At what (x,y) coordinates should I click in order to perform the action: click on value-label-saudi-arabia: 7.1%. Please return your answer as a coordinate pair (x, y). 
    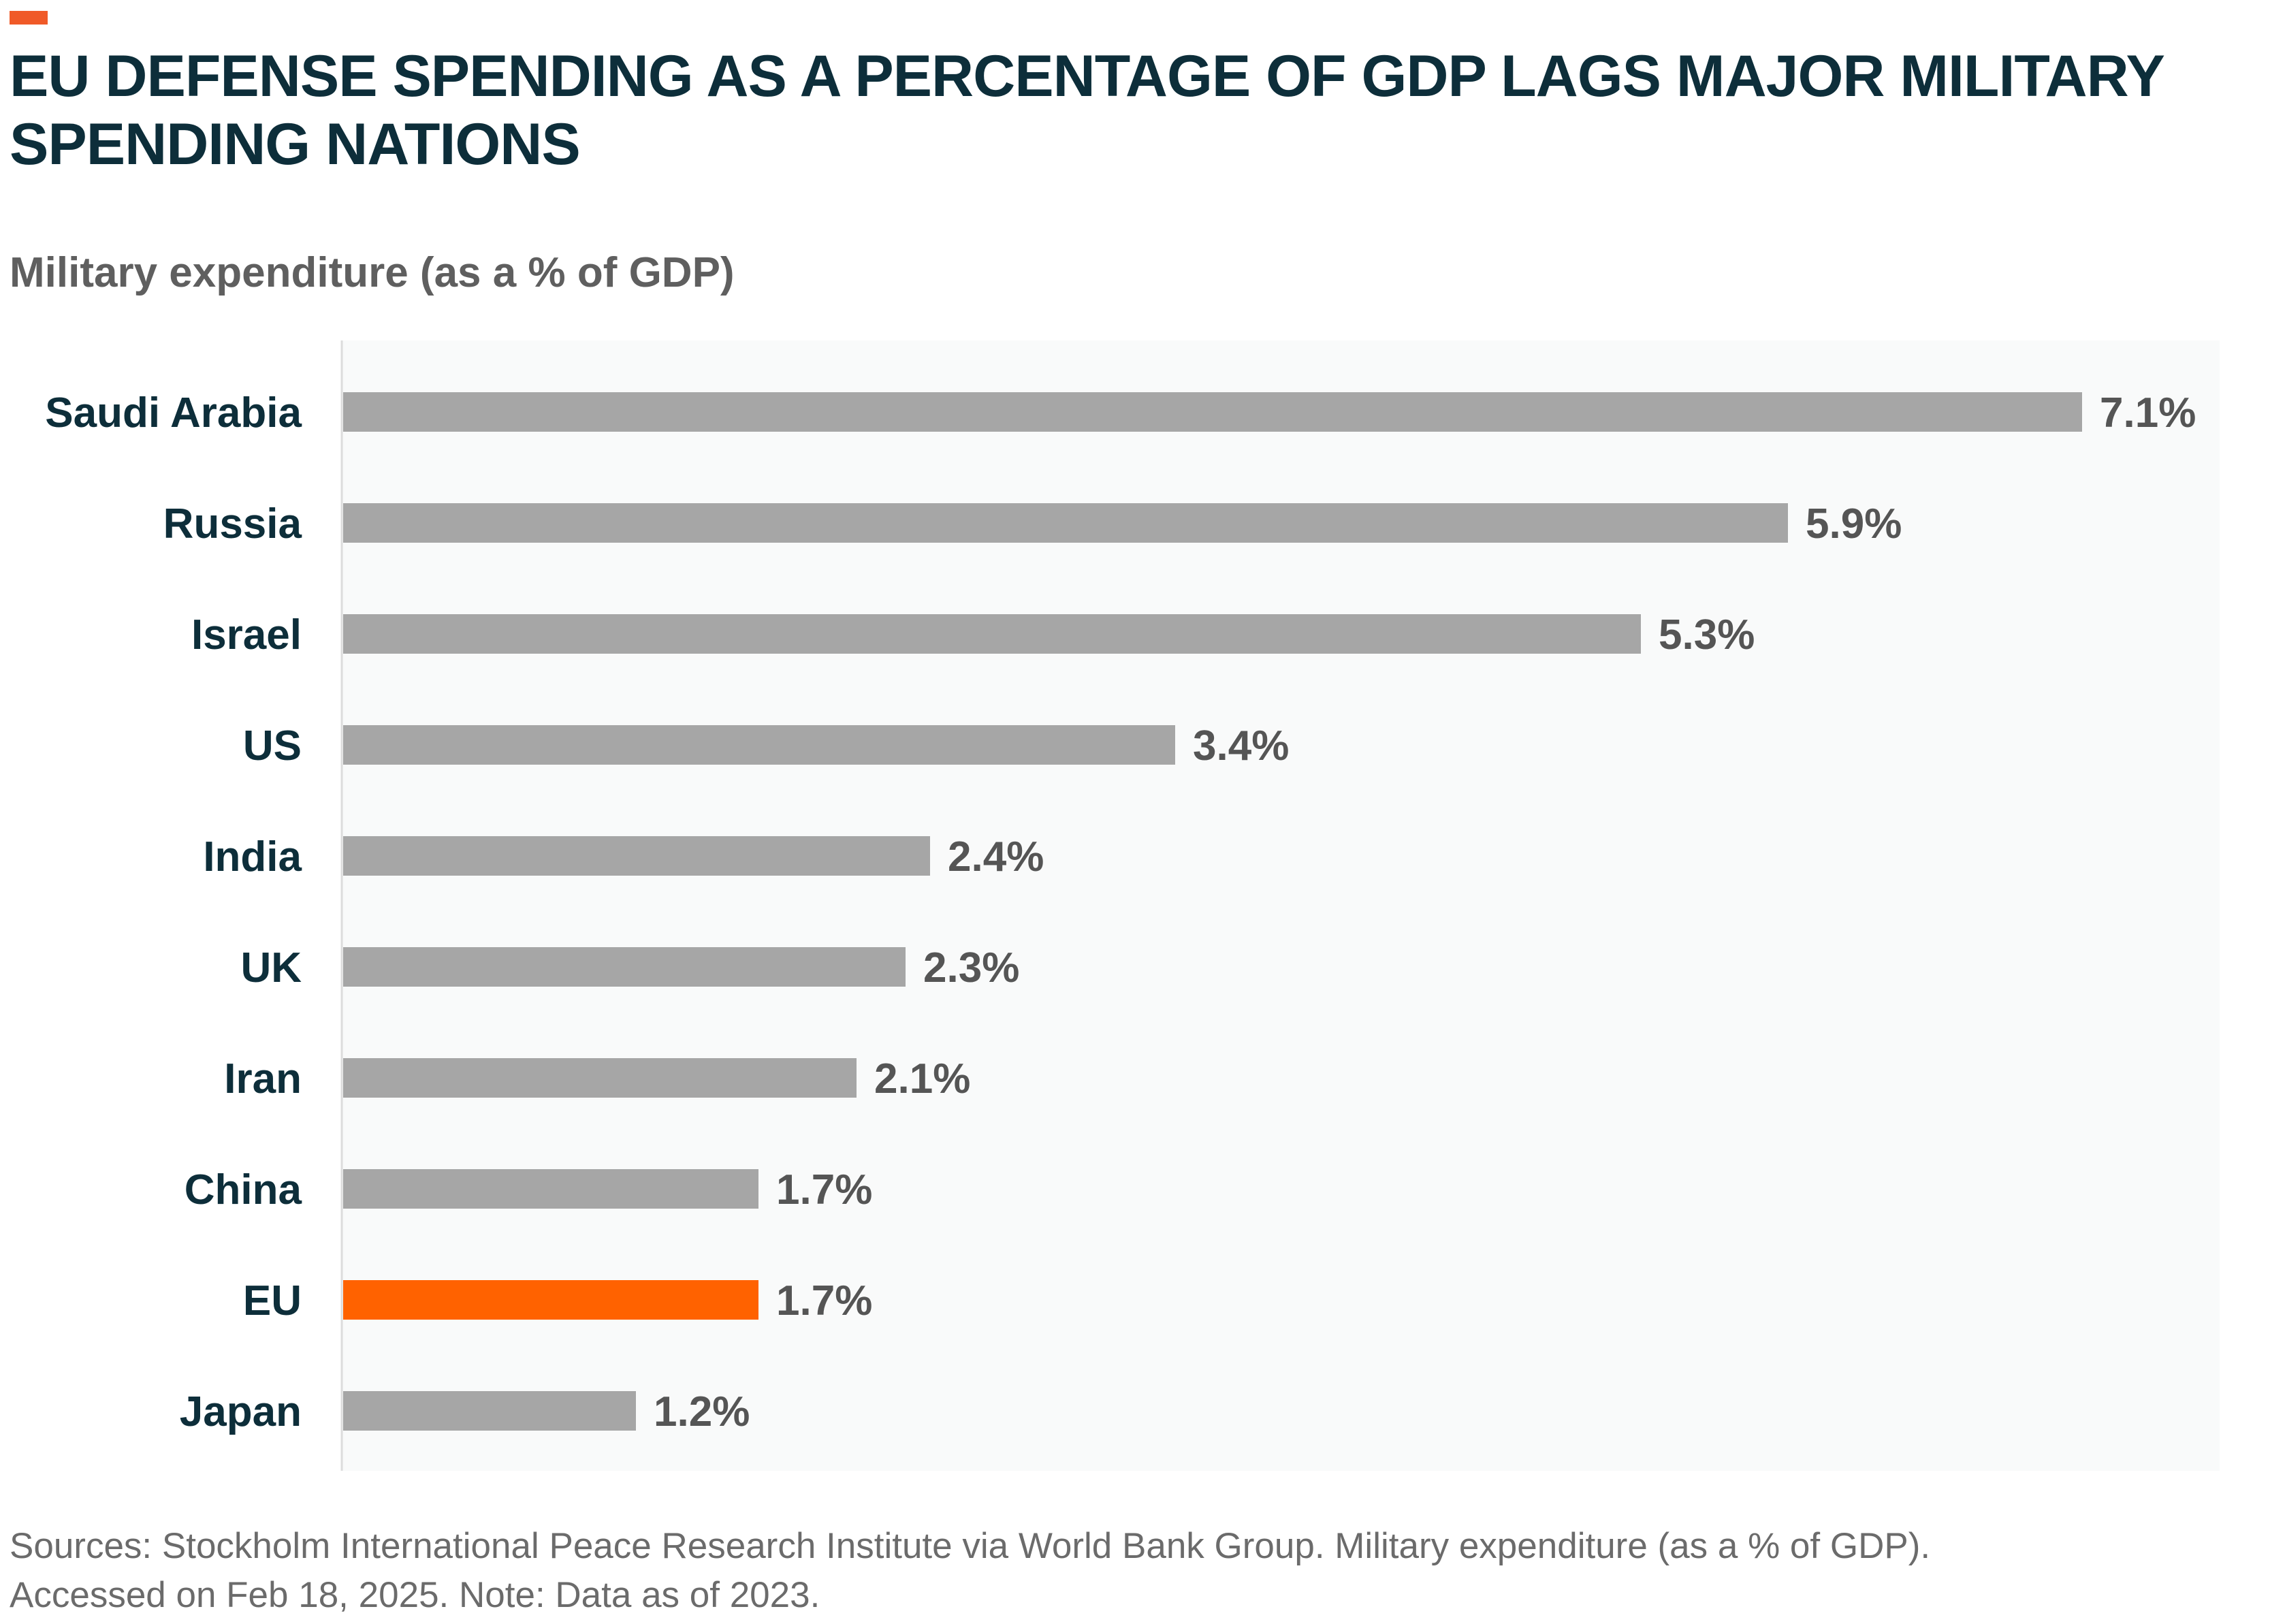
    Looking at the image, I should click on (2148, 412).